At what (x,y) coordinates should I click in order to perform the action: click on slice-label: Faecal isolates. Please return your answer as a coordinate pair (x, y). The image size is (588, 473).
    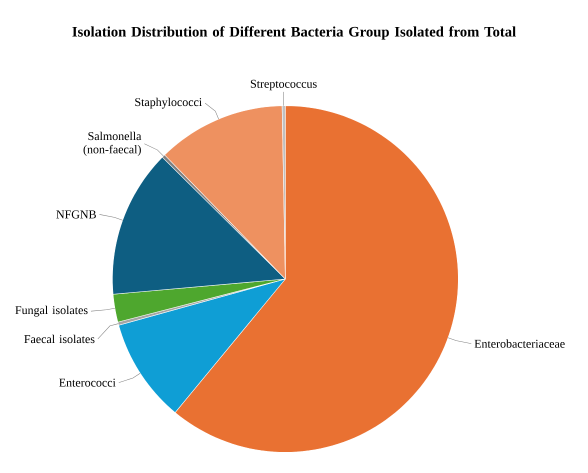
    Looking at the image, I should click on (59, 339).